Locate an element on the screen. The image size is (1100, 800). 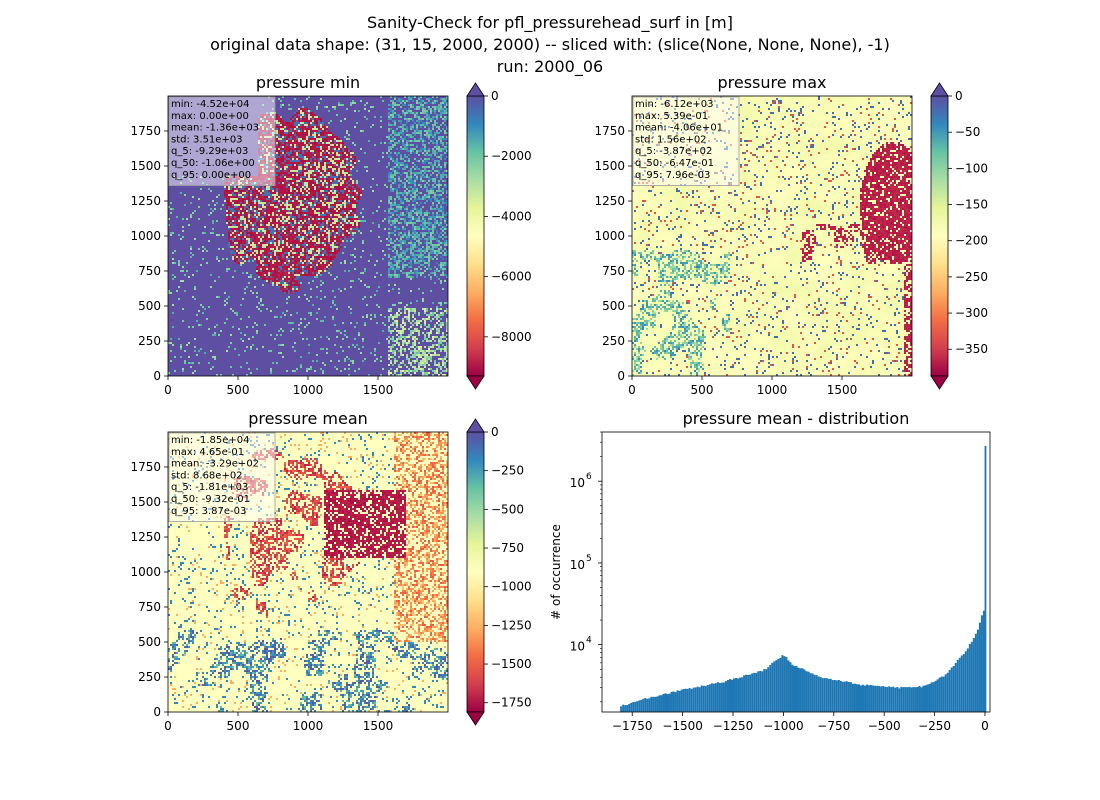
x-tick-label: −1500 is located at coordinates (682, 726).